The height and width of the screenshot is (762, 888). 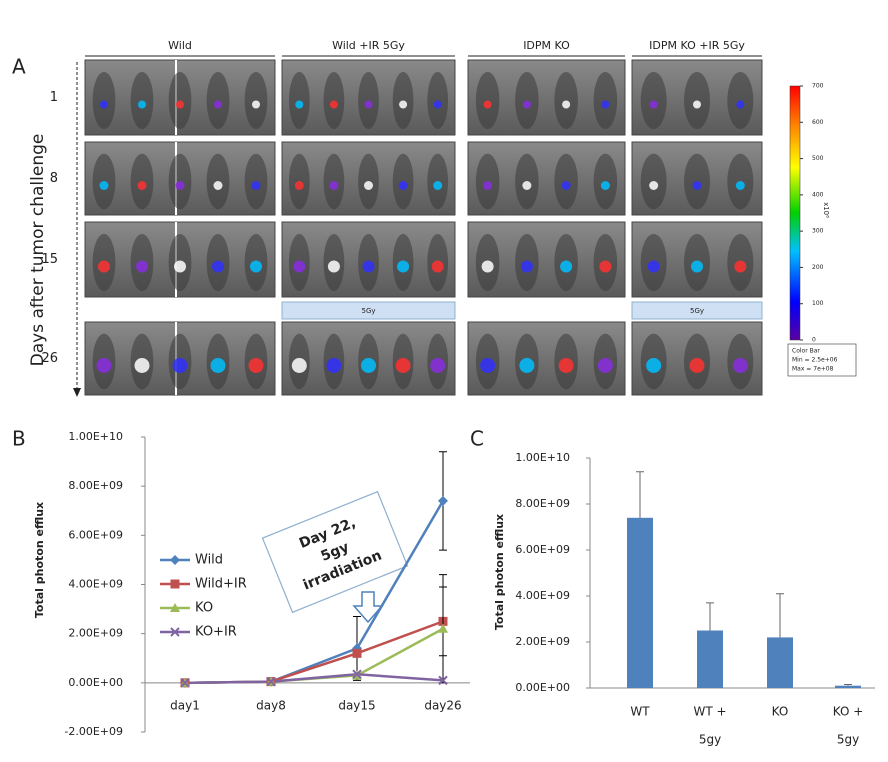 What do you see at coordinates (818, 194) in the screenshot?
I see `color-bar-label: 400` at bounding box center [818, 194].